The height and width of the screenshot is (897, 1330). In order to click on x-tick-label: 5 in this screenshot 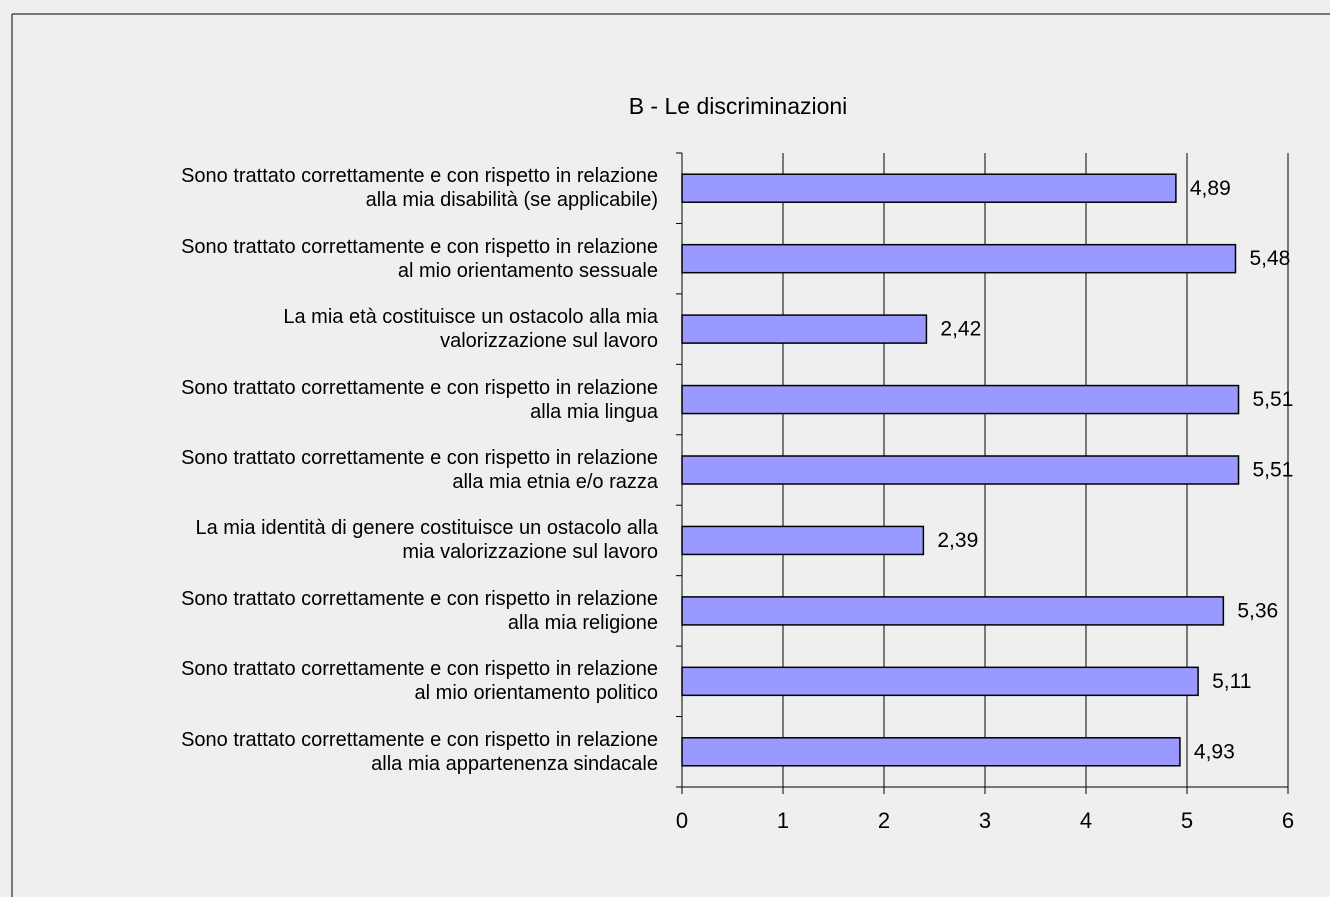, I will do `click(1187, 820)`.